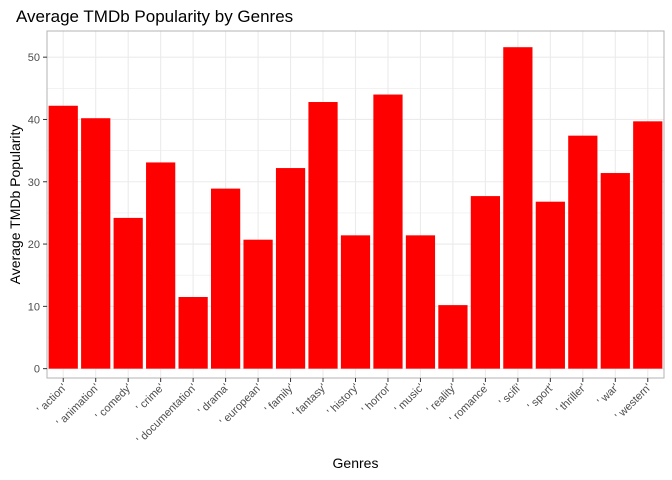 This screenshot has height=480, width=672. What do you see at coordinates (34, 307) in the screenshot?
I see `y-tick-label: 10` at bounding box center [34, 307].